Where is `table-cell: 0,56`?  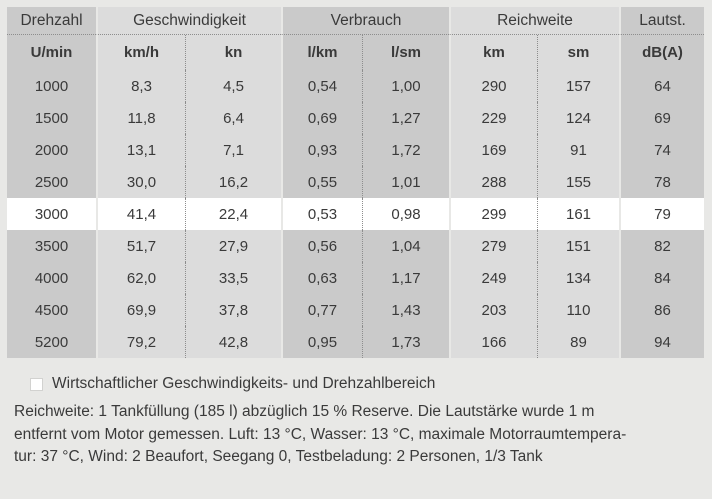
table-cell: 0,56 is located at coordinates (322, 246).